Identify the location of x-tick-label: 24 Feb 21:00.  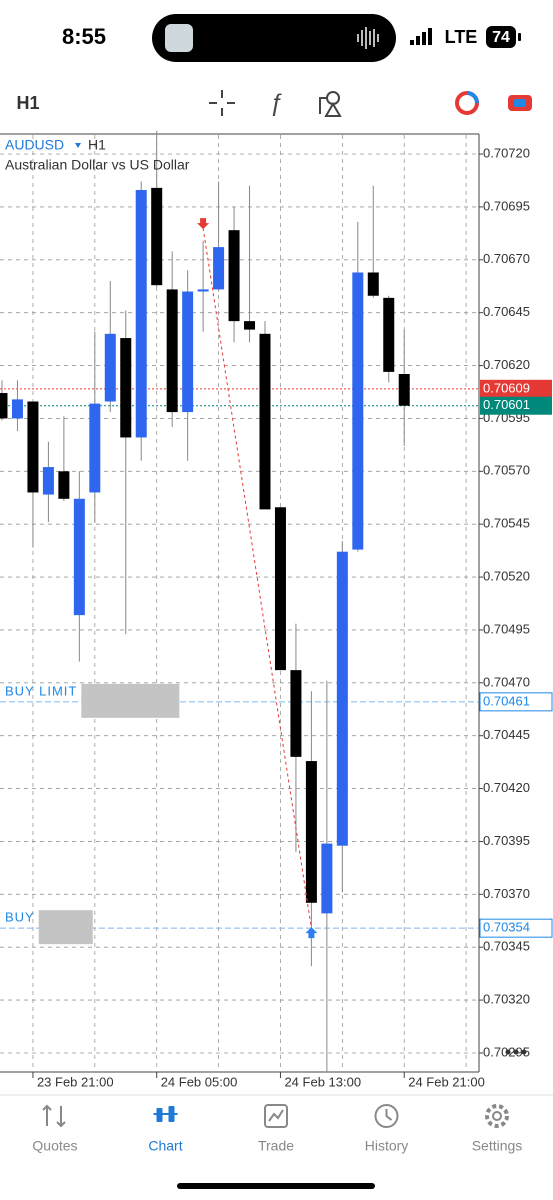
(446, 1081).